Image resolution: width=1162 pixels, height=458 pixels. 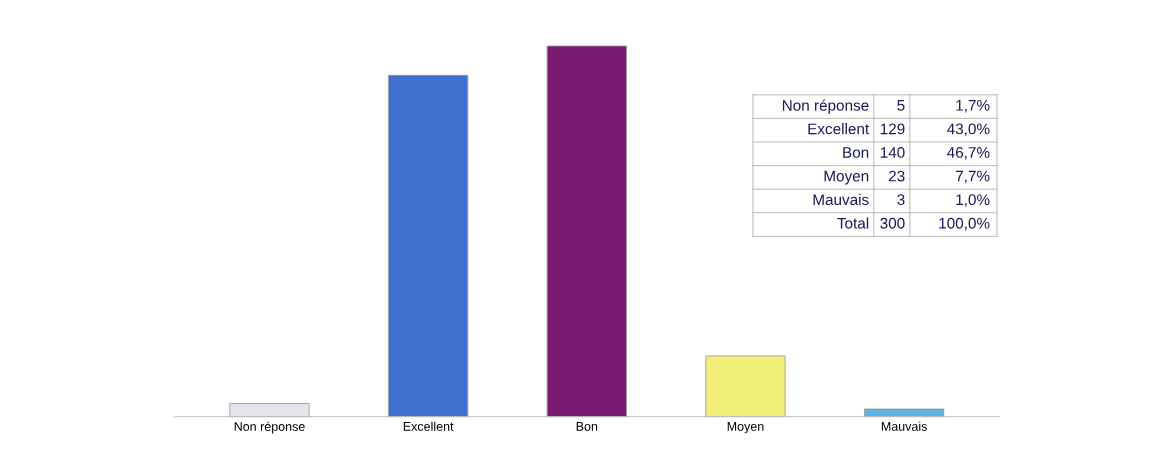 What do you see at coordinates (825, 106) in the screenshot?
I see `category-label: Non réponse` at bounding box center [825, 106].